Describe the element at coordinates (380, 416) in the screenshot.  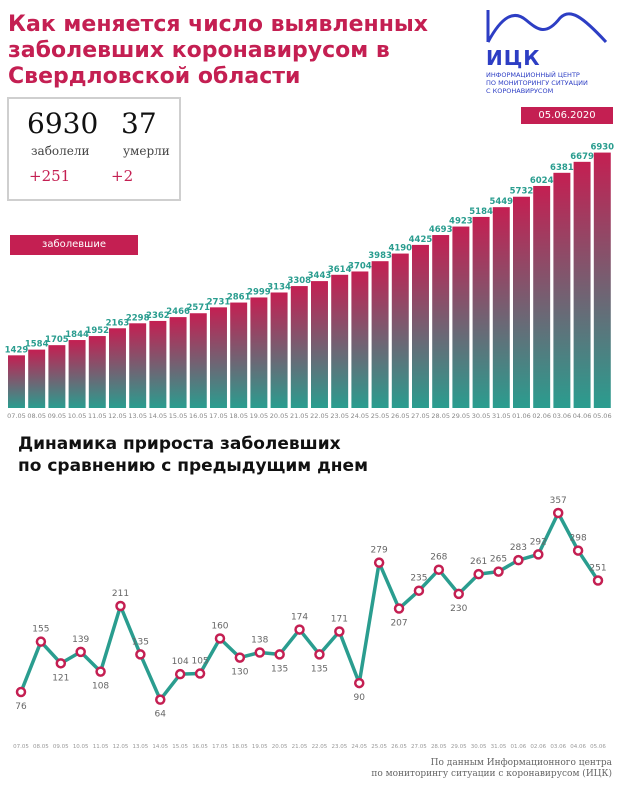
I see `bar-category-label: 25.05` at that location.